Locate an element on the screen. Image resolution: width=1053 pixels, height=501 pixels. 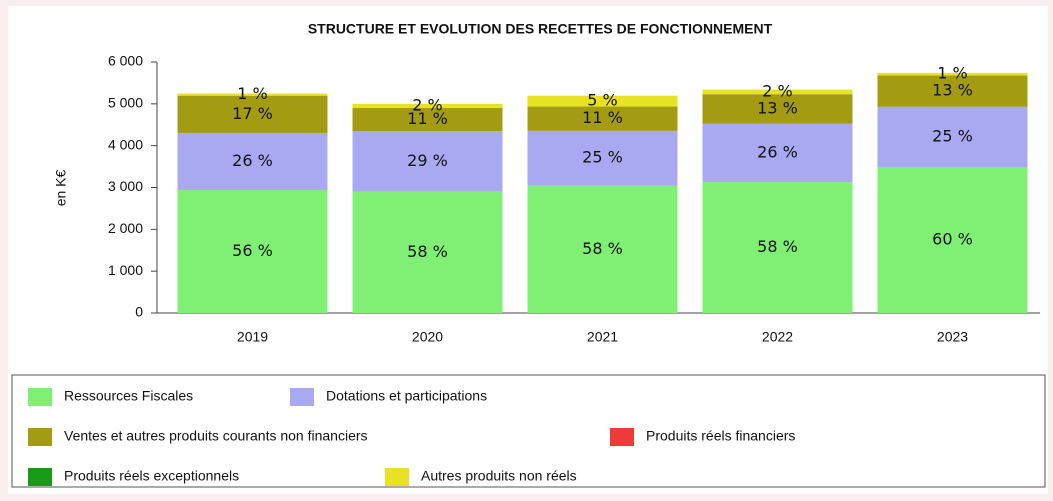
legend-label: Produits réels exceptionnels is located at coordinates (151, 476).